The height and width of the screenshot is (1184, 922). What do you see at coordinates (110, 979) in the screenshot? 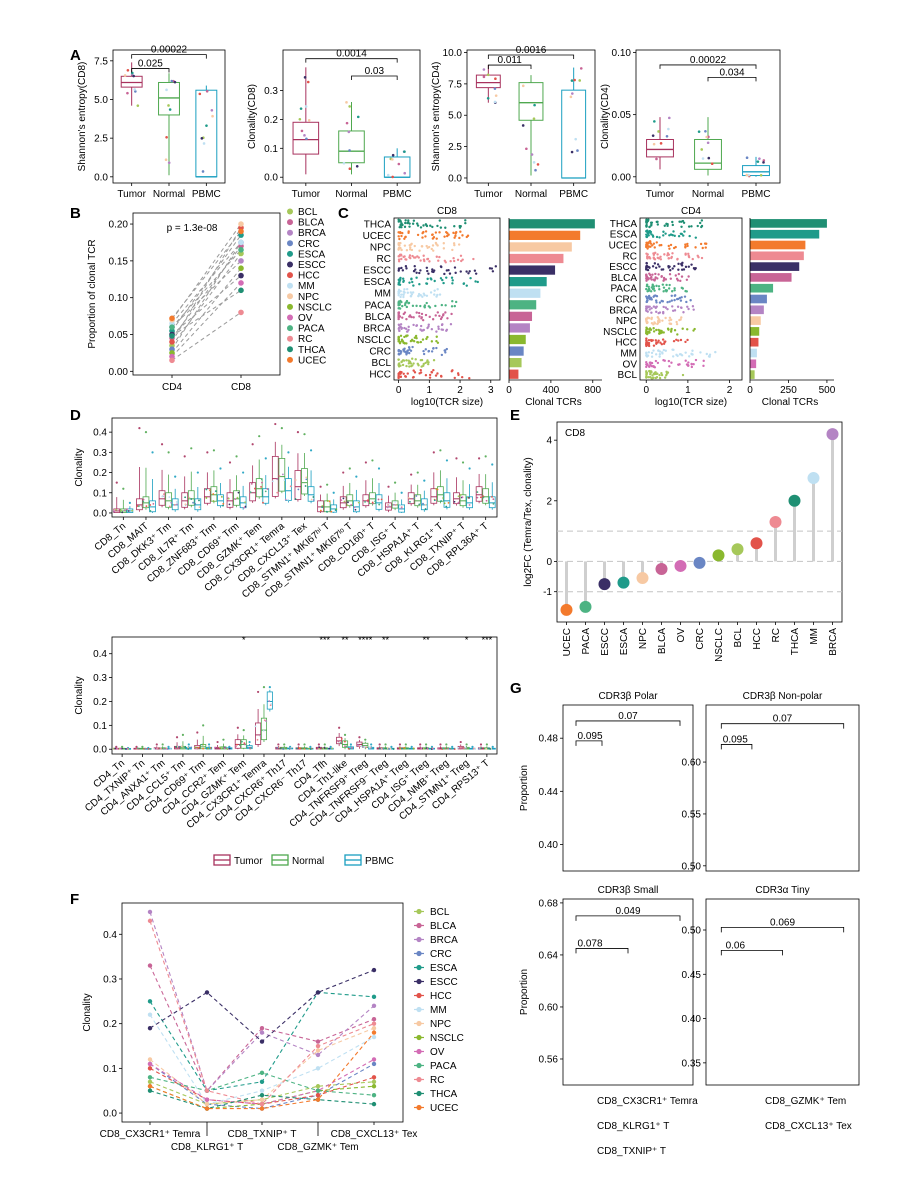
I see `chart-F-ytick-label: 0.3` at bounding box center [110, 979].